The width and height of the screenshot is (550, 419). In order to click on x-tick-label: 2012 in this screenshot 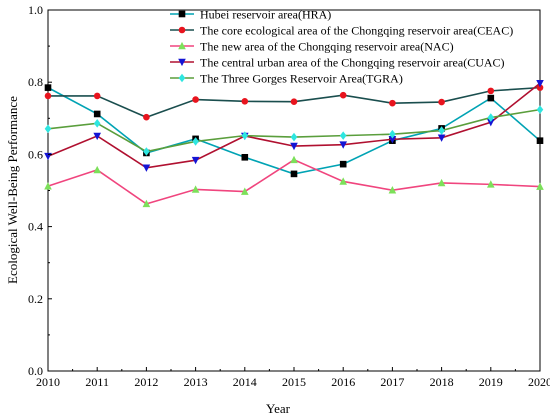, I will do `click(146, 382)`.